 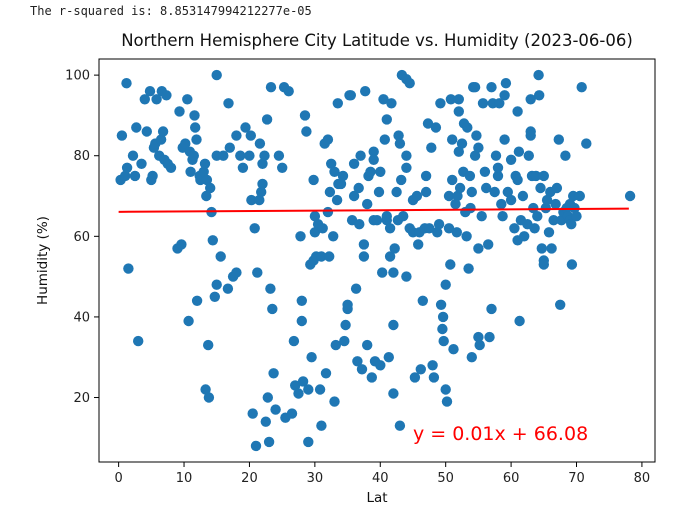 I want to click on y-axis-label: Humidity (%), so click(x=43, y=260).